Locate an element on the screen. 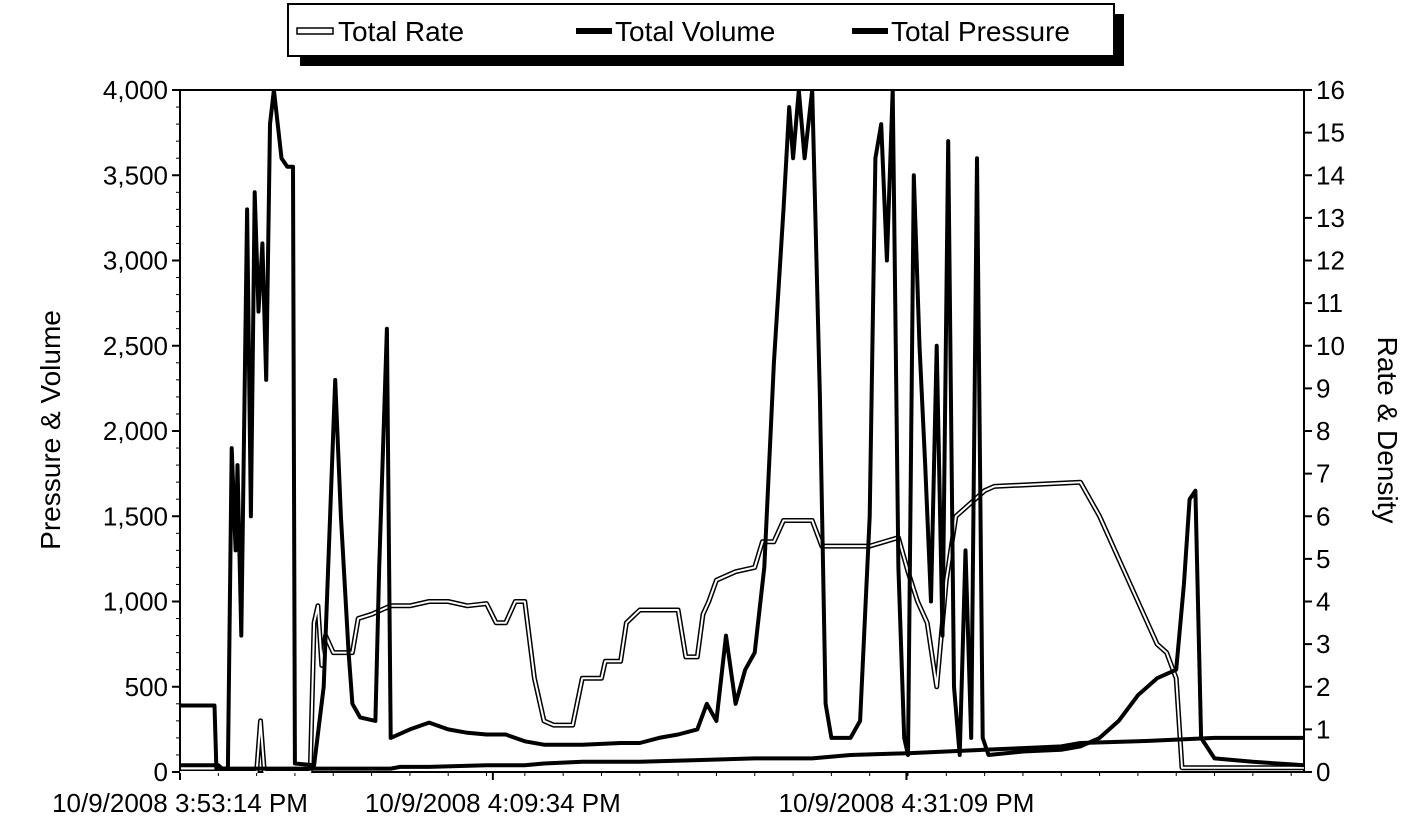 Image resolution: width=1412 pixels, height=831 pixels. legend-item-total-volume: Total Volume is located at coordinates (675, 31).